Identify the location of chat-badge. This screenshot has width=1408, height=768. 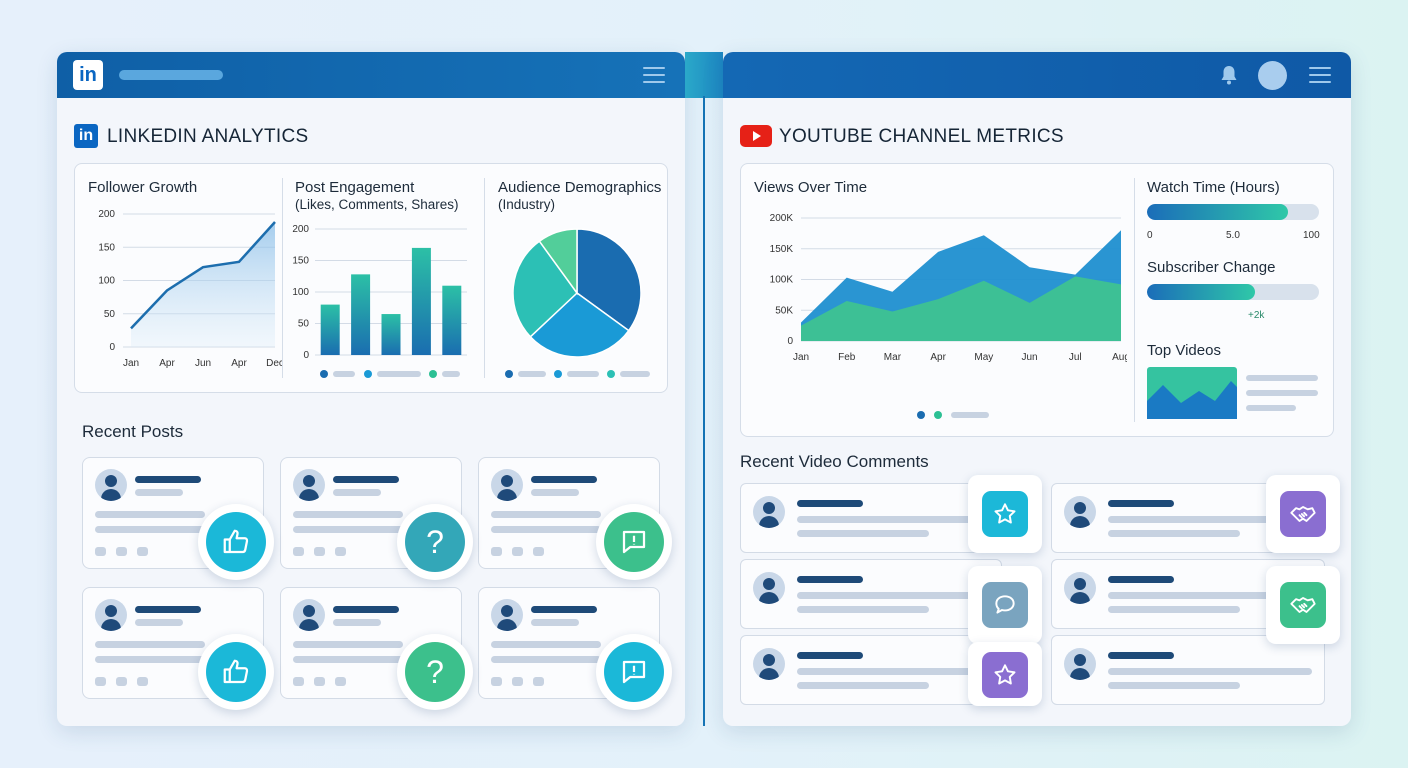
(1005, 605).